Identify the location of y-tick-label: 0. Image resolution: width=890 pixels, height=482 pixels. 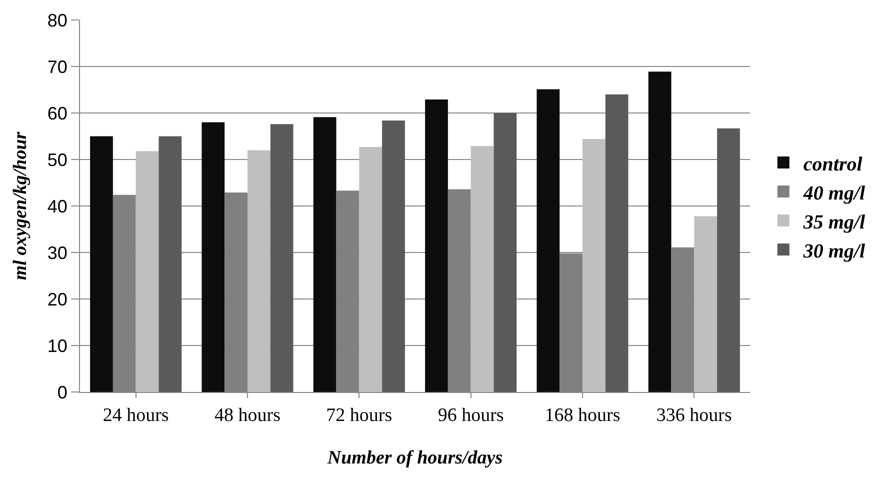
(62, 392).